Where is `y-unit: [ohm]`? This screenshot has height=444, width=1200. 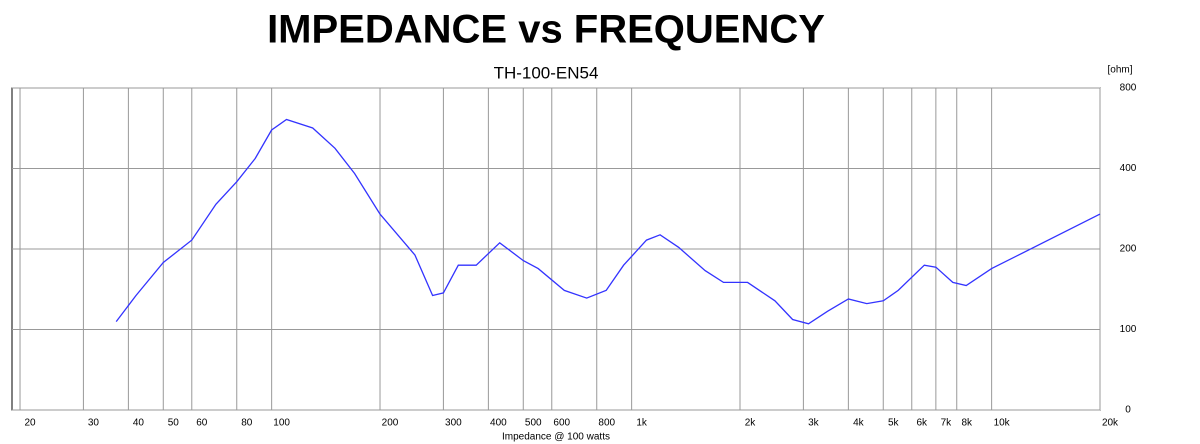 y-unit: [ohm] is located at coordinates (1119, 70).